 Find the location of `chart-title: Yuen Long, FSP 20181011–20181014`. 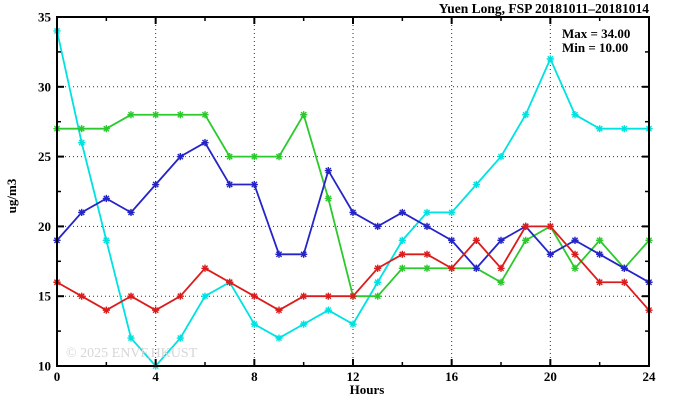

chart-title: Yuen Long, FSP 20181011–20181014 is located at coordinates (544, 8).